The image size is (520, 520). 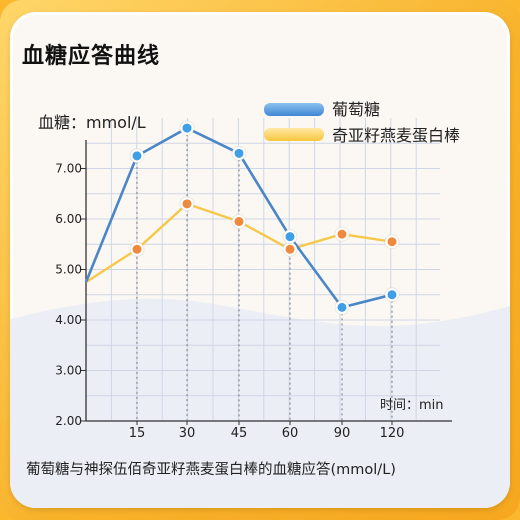 I want to click on x-tick-label: 90, so click(x=342, y=433).